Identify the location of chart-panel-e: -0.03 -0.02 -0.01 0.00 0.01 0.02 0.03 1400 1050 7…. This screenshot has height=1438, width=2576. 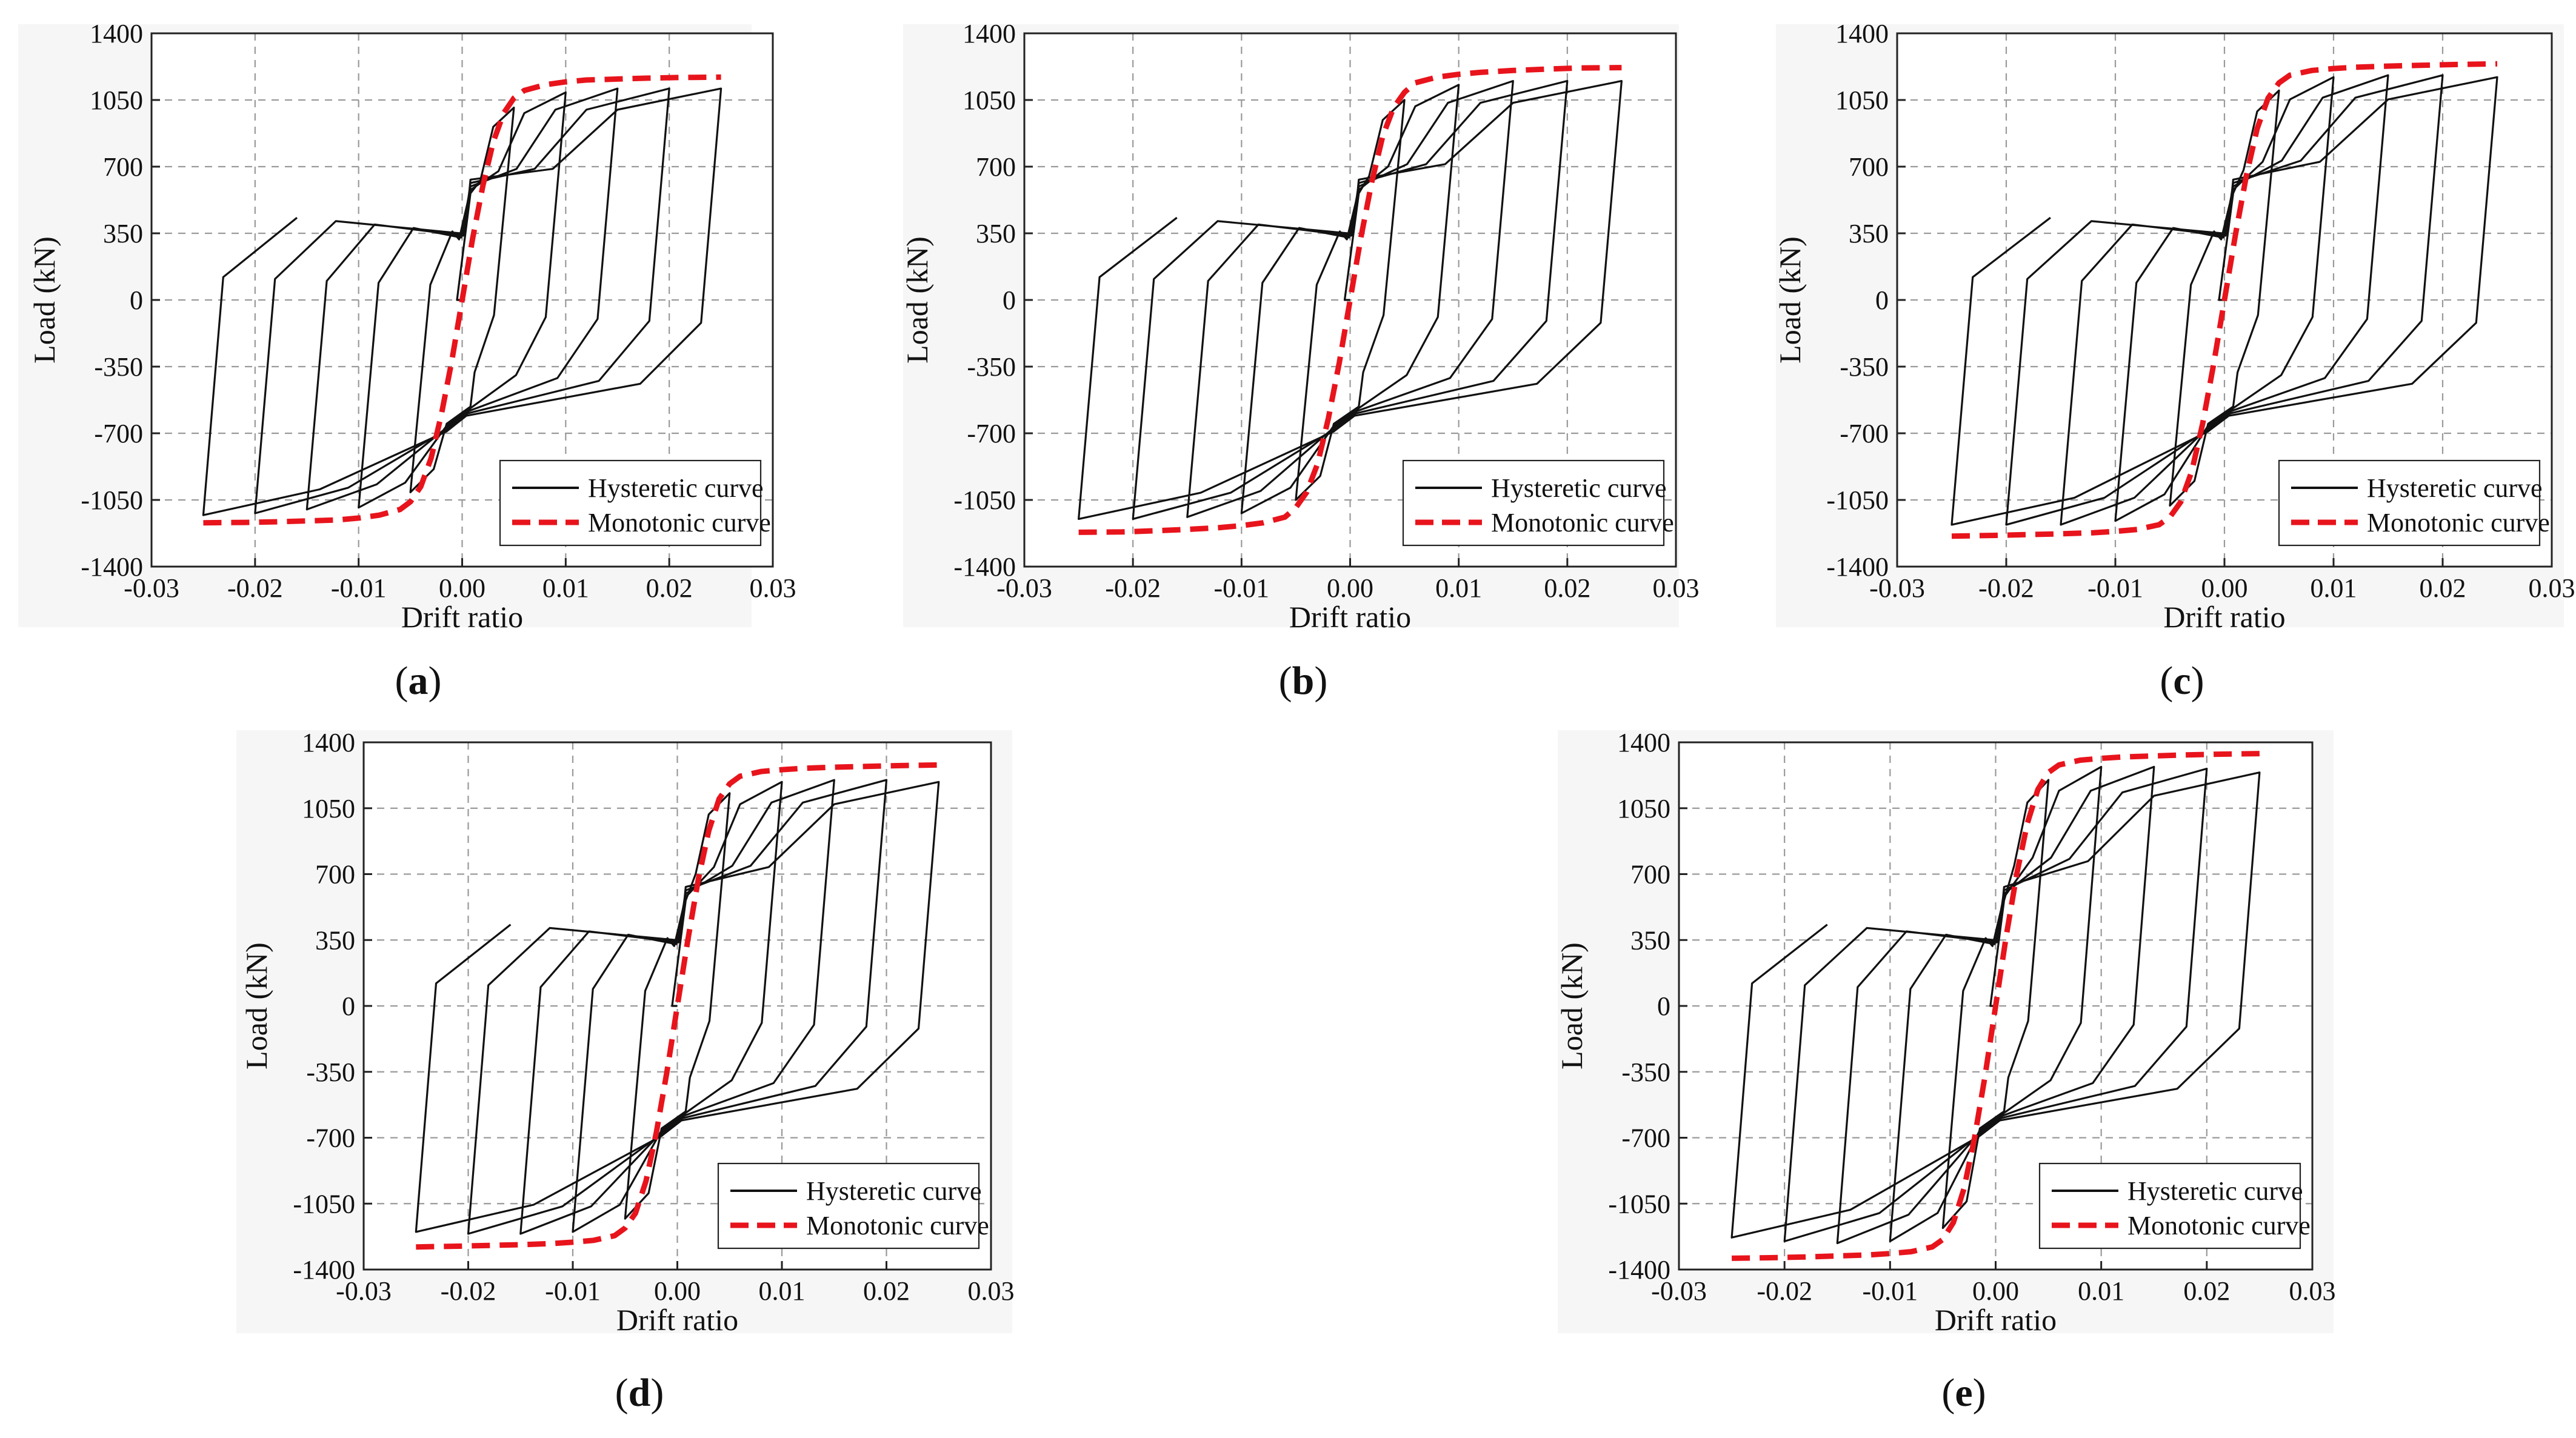
(1945, 1071).